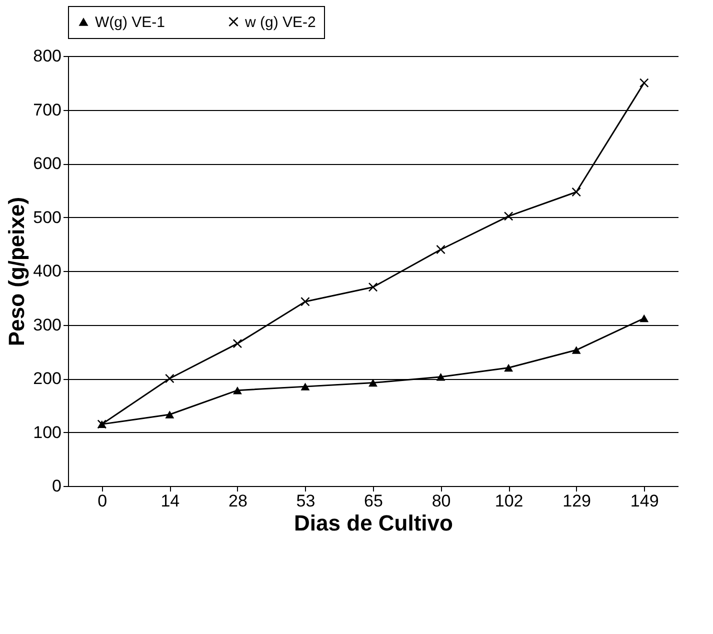 Image resolution: width=713 pixels, height=634 pixels. What do you see at coordinates (47, 432) in the screenshot?
I see `y-tick-label: 100` at bounding box center [47, 432].